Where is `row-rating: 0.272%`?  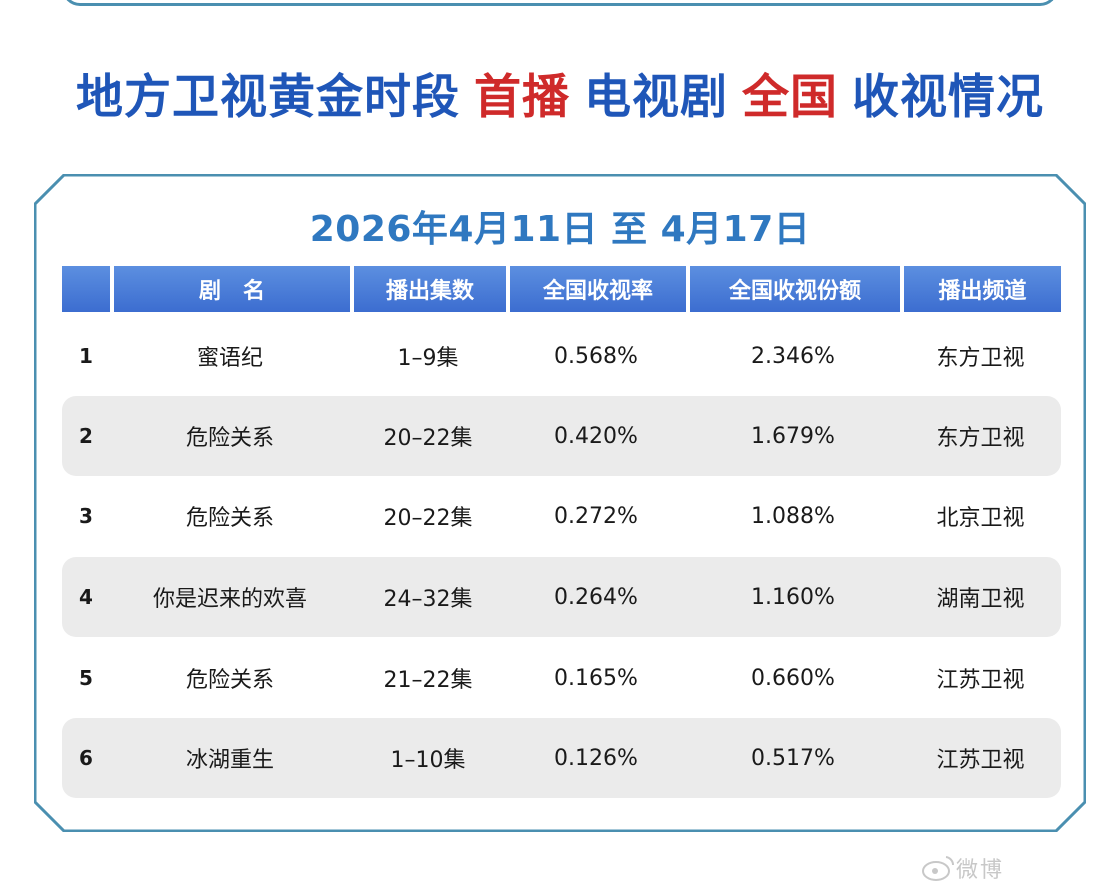 row-rating: 0.272% is located at coordinates (596, 516).